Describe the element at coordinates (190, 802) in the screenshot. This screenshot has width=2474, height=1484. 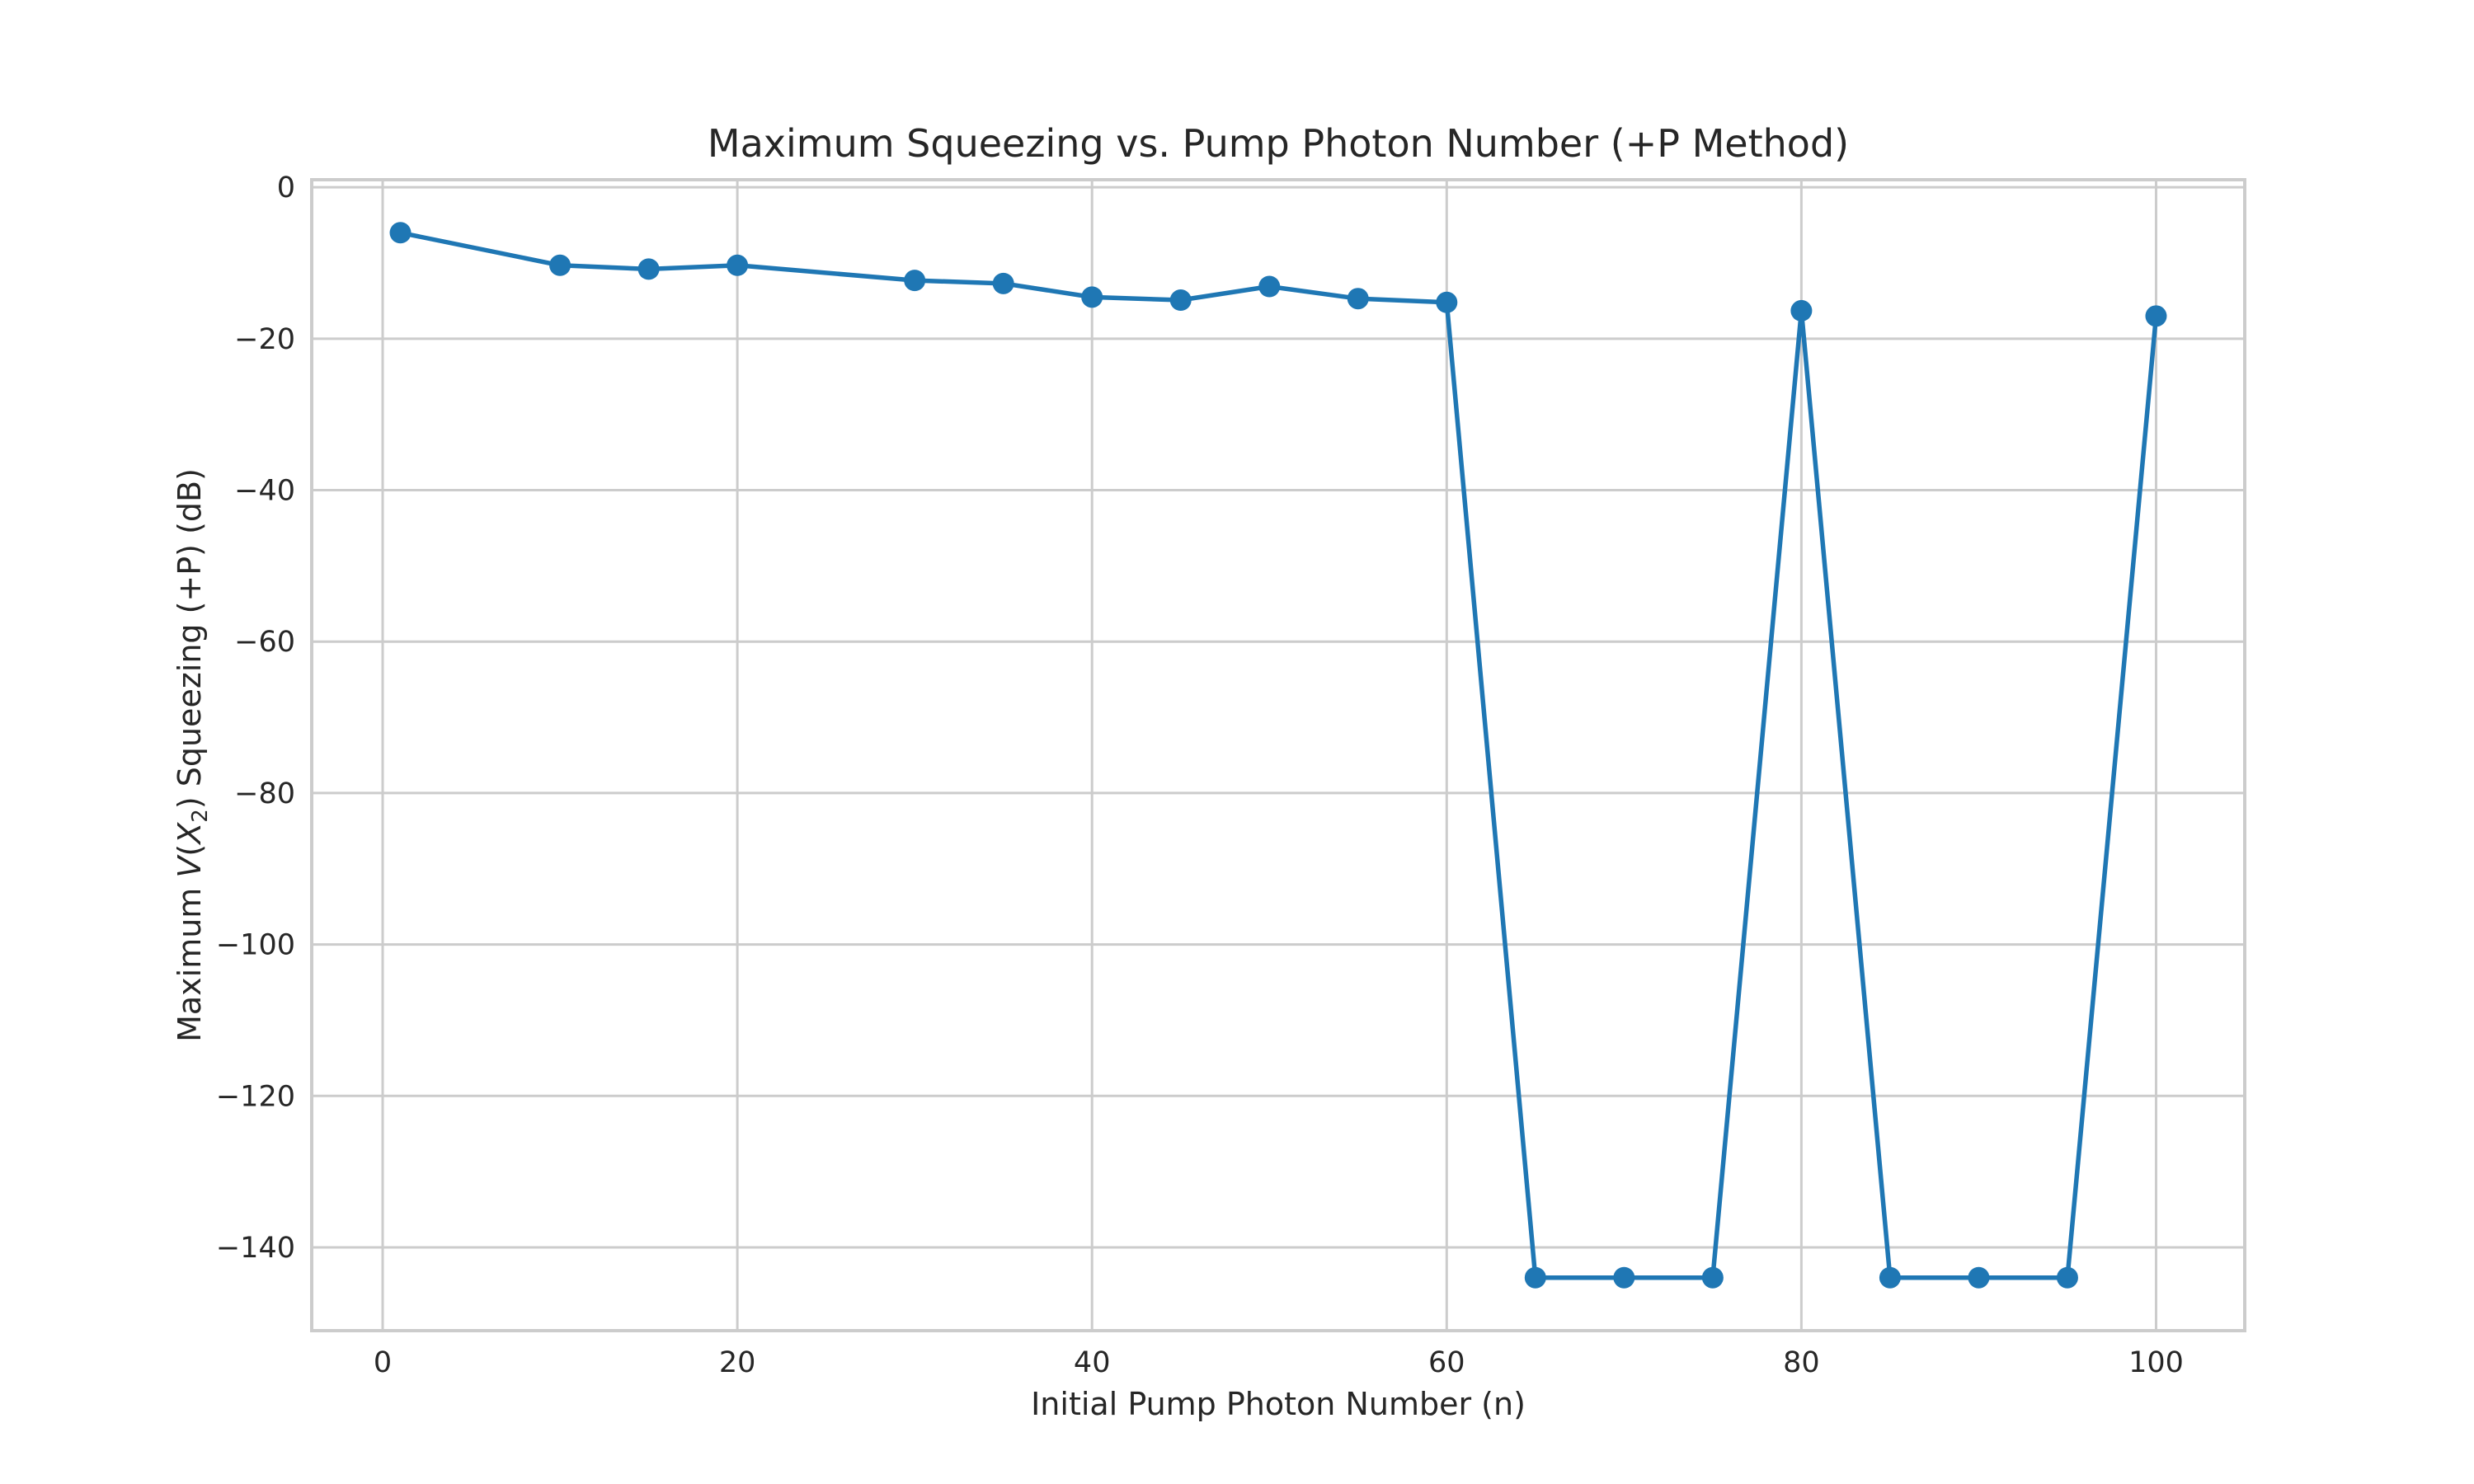
I see `y-axis-label-close: )` at that location.